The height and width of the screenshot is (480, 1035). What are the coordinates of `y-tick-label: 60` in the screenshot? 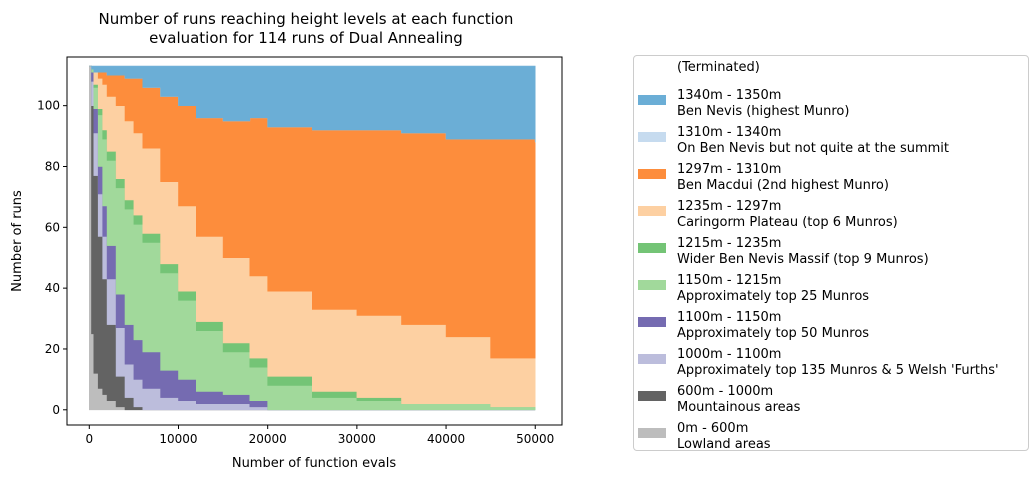 It's located at (52, 227).